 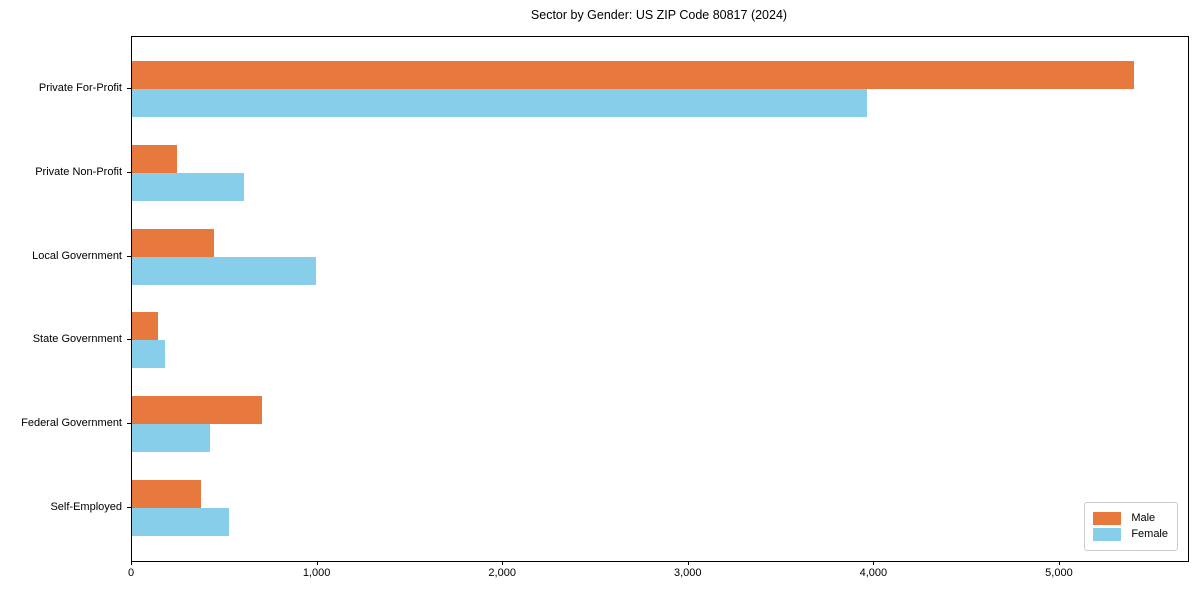 What do you see at coordinates (1107, 534) in the screenshot?
I see `legend-swatch-female` at bounding box center [1107, 534].